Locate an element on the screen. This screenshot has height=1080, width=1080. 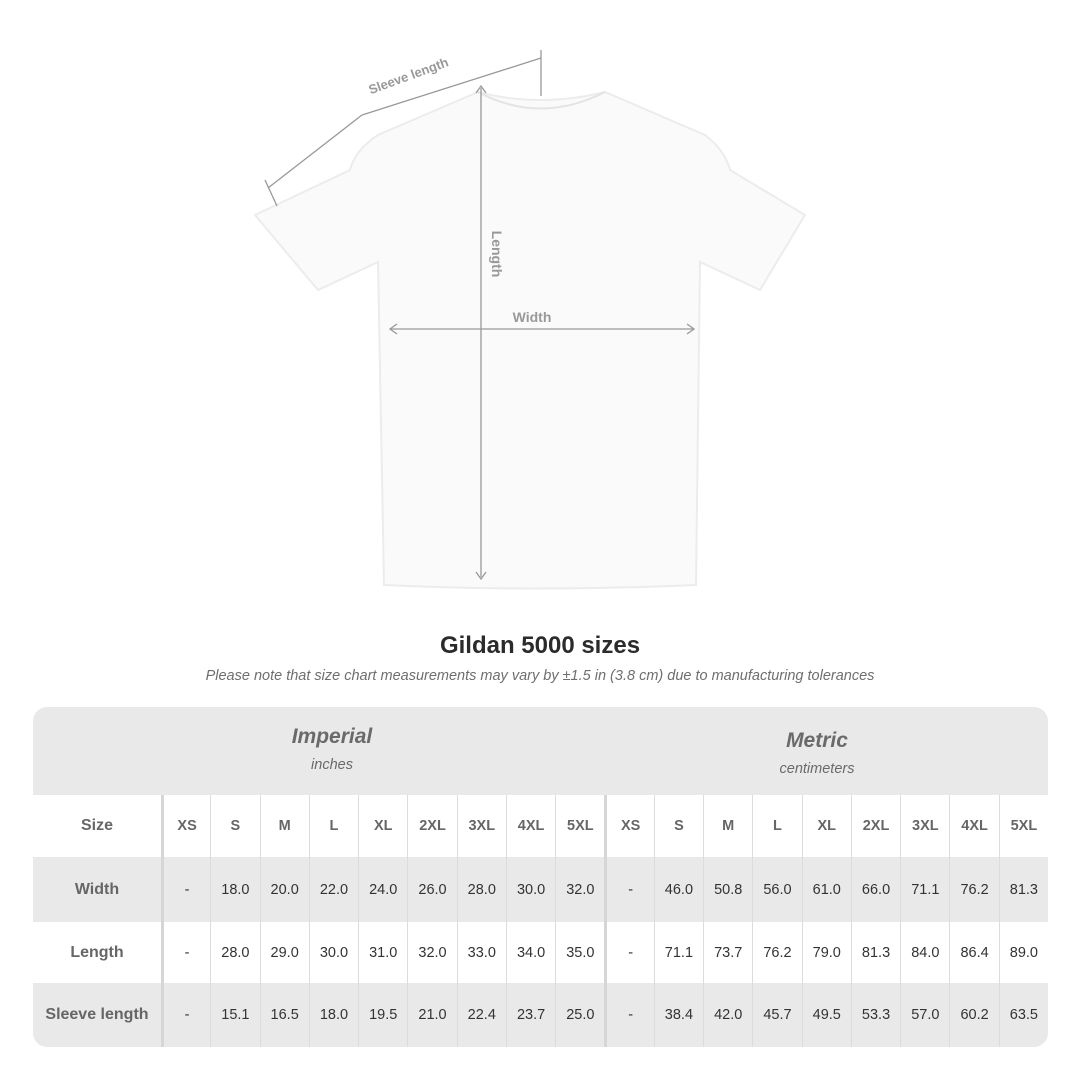
row-label: Width is located at coordinates (97, 889).